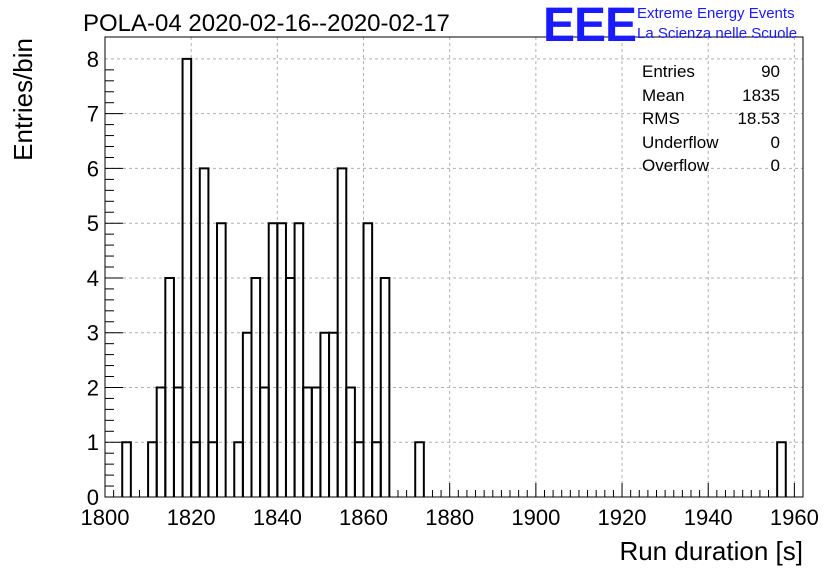 Image resolution: width=836 pixels, height=572 pixels. Describe the element at coordinates (93, 59) in the screenshot. I see `y-tick-label: 8` at that location.